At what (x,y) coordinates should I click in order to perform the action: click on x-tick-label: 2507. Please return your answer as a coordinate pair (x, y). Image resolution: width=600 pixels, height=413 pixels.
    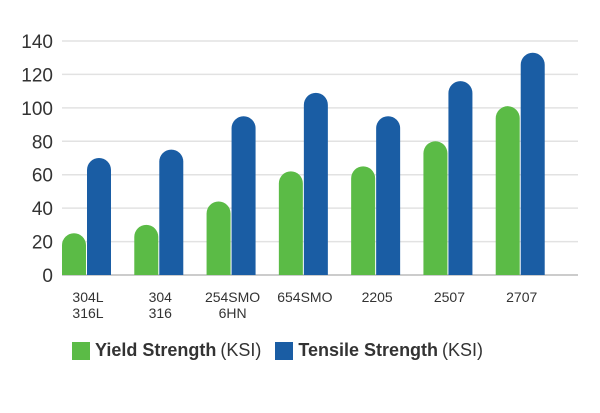
    Looking at the image, I should click on (449, 297).